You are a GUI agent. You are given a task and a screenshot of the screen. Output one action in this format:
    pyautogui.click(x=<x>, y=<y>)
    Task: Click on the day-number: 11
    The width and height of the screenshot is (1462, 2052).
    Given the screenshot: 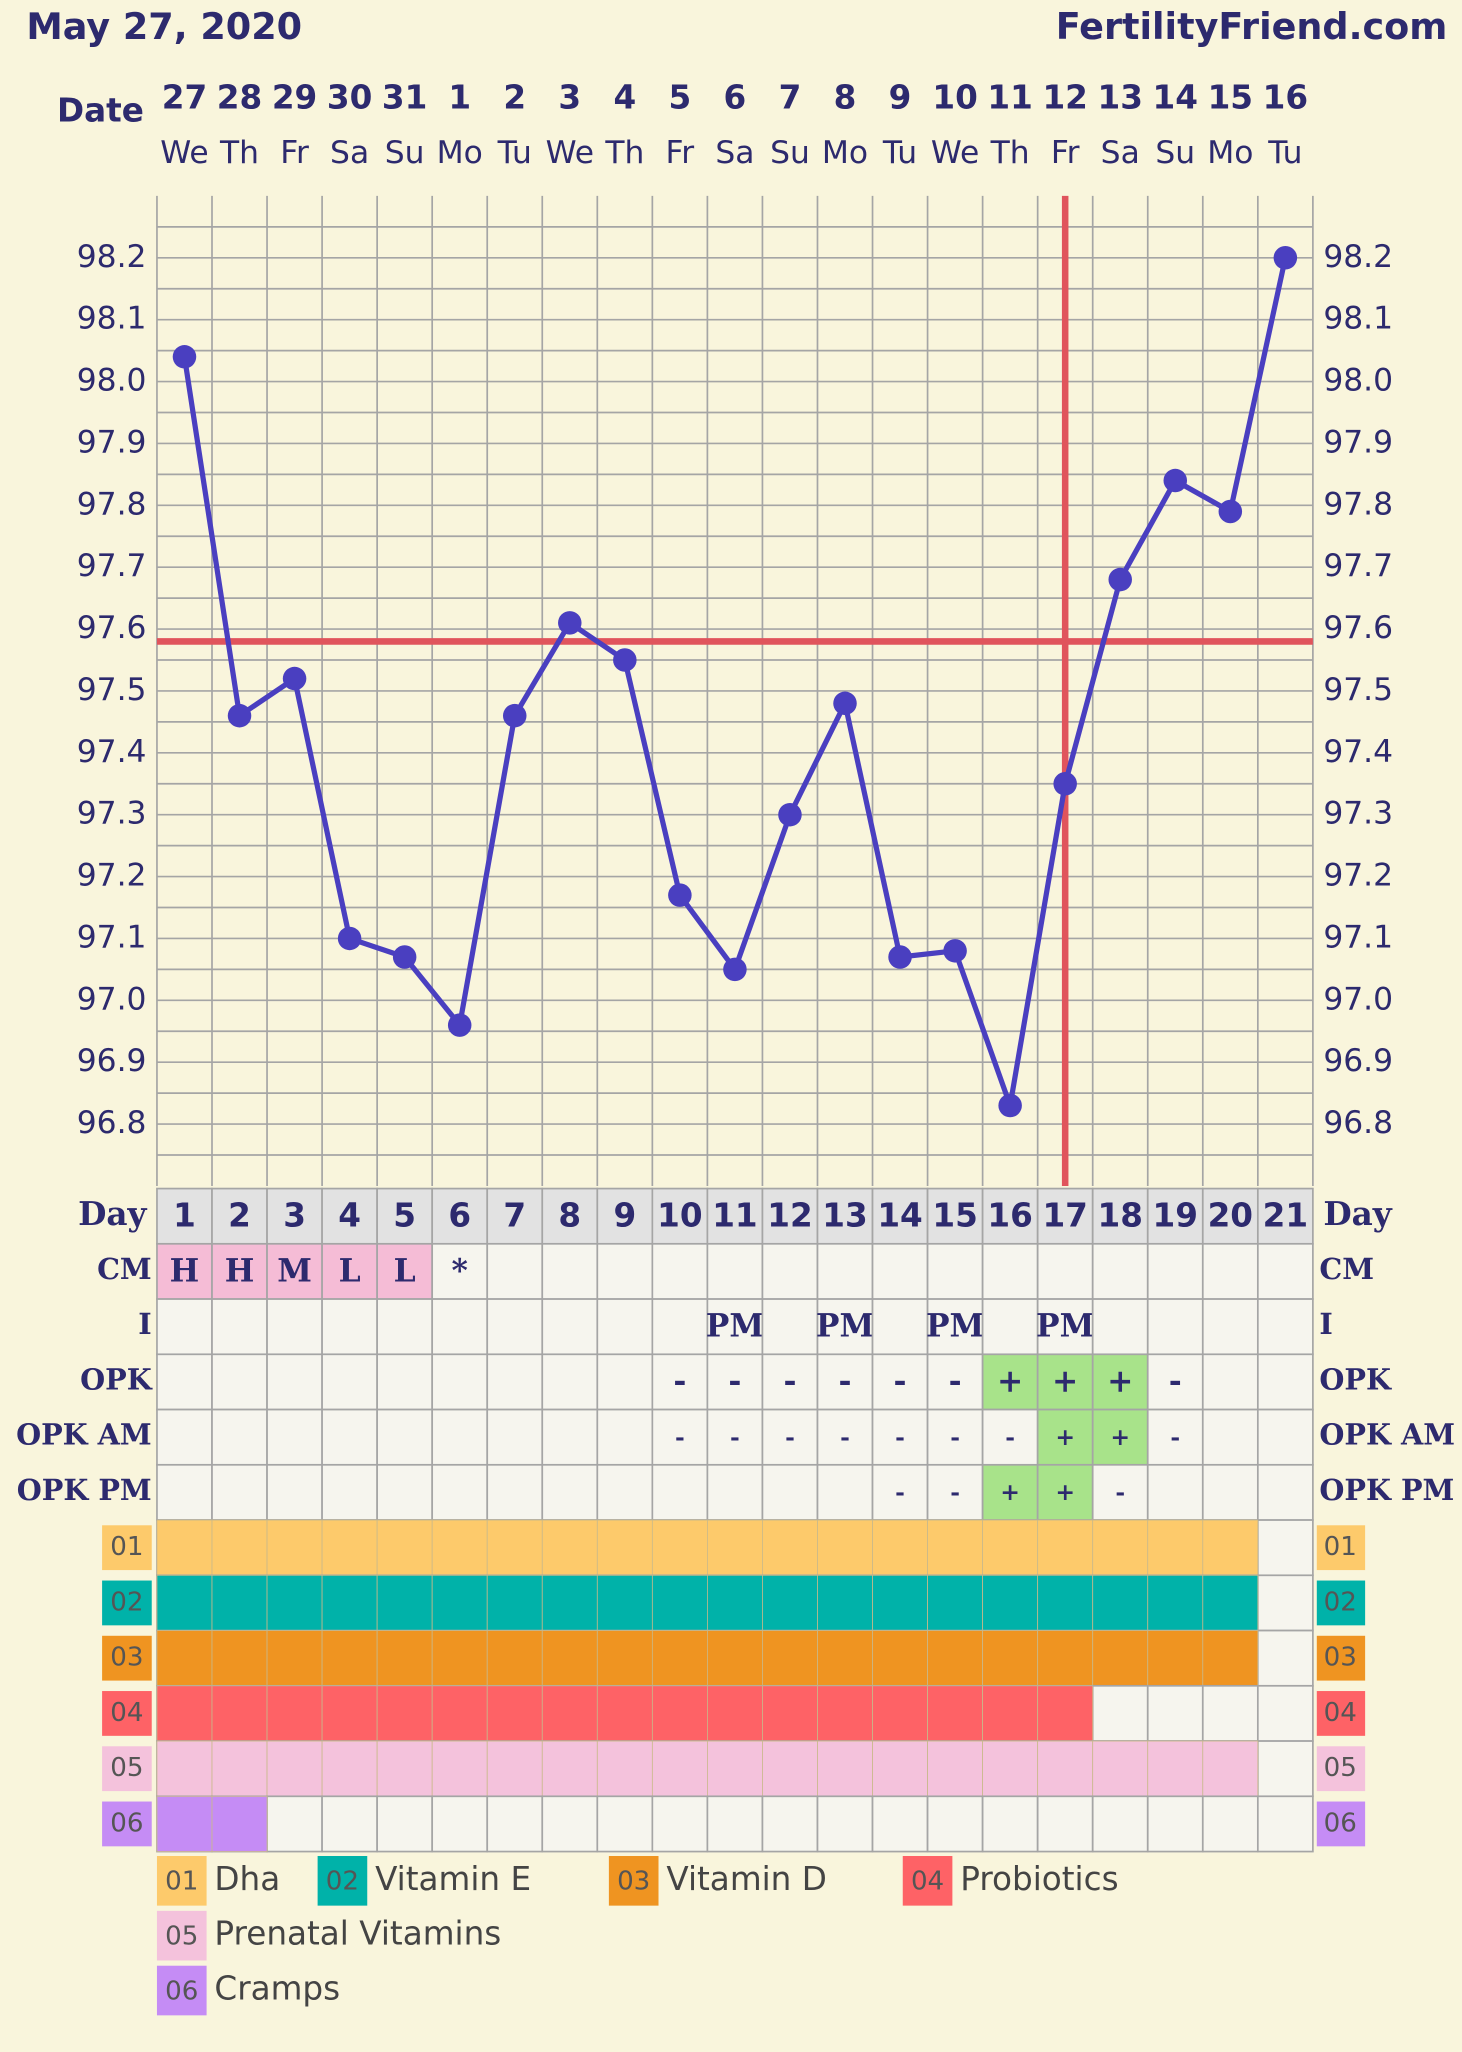 What is the action you would take?
    pyautogui.click(x=734, y=1216)
    